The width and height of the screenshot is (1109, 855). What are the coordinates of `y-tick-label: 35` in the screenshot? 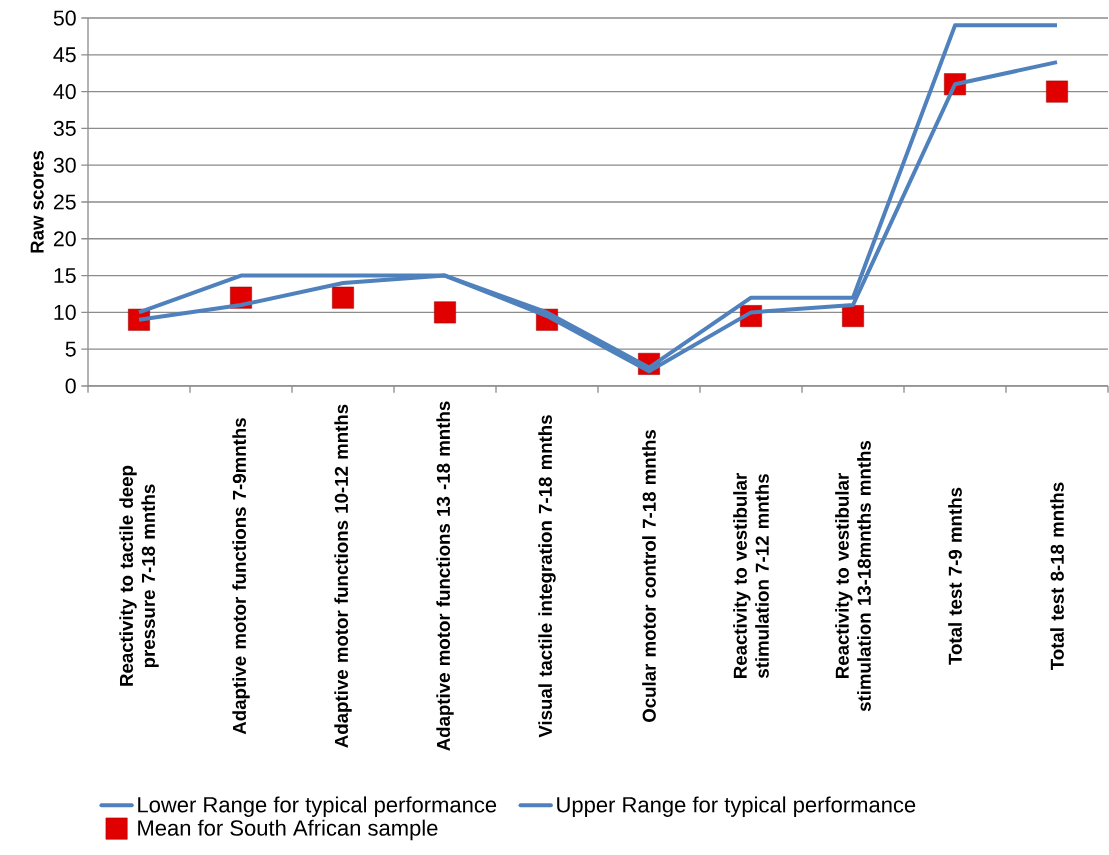 It's located at (64, 128).